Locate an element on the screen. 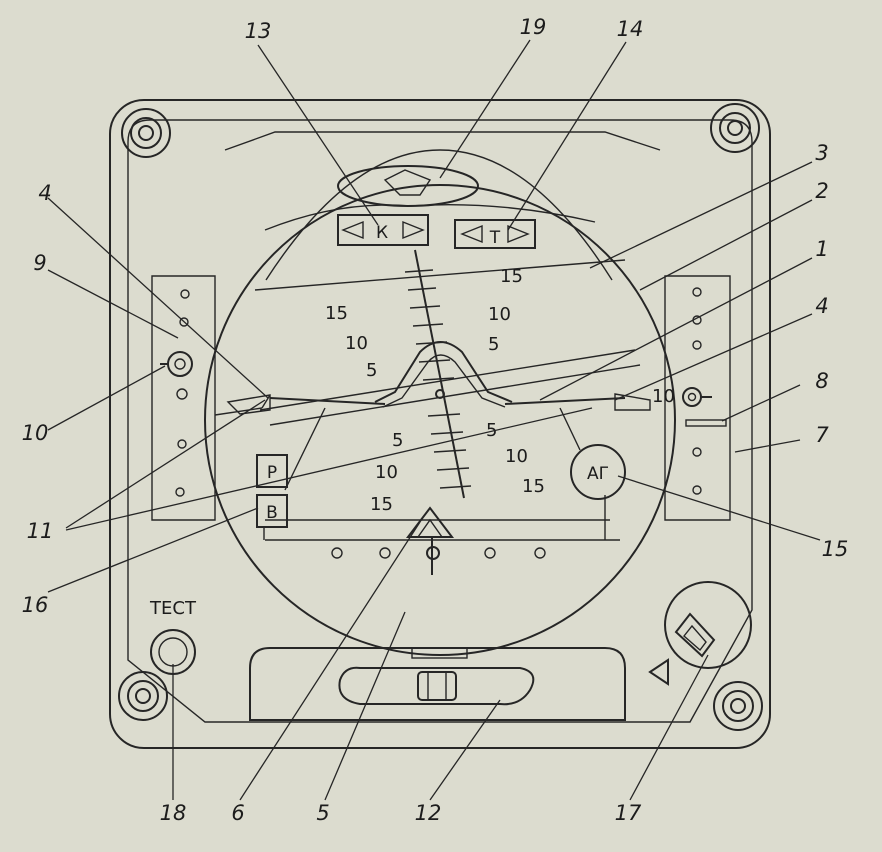  callout-15: 15 is located at coordinates (835, 549).